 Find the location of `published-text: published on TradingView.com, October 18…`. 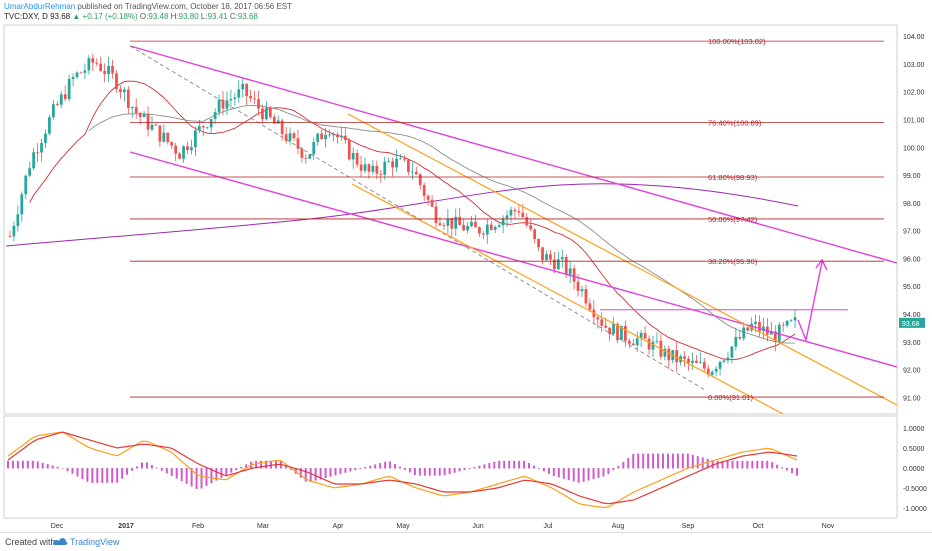

published-text: published on TradingView.com, October 18… is located at coordinates (185, 6).